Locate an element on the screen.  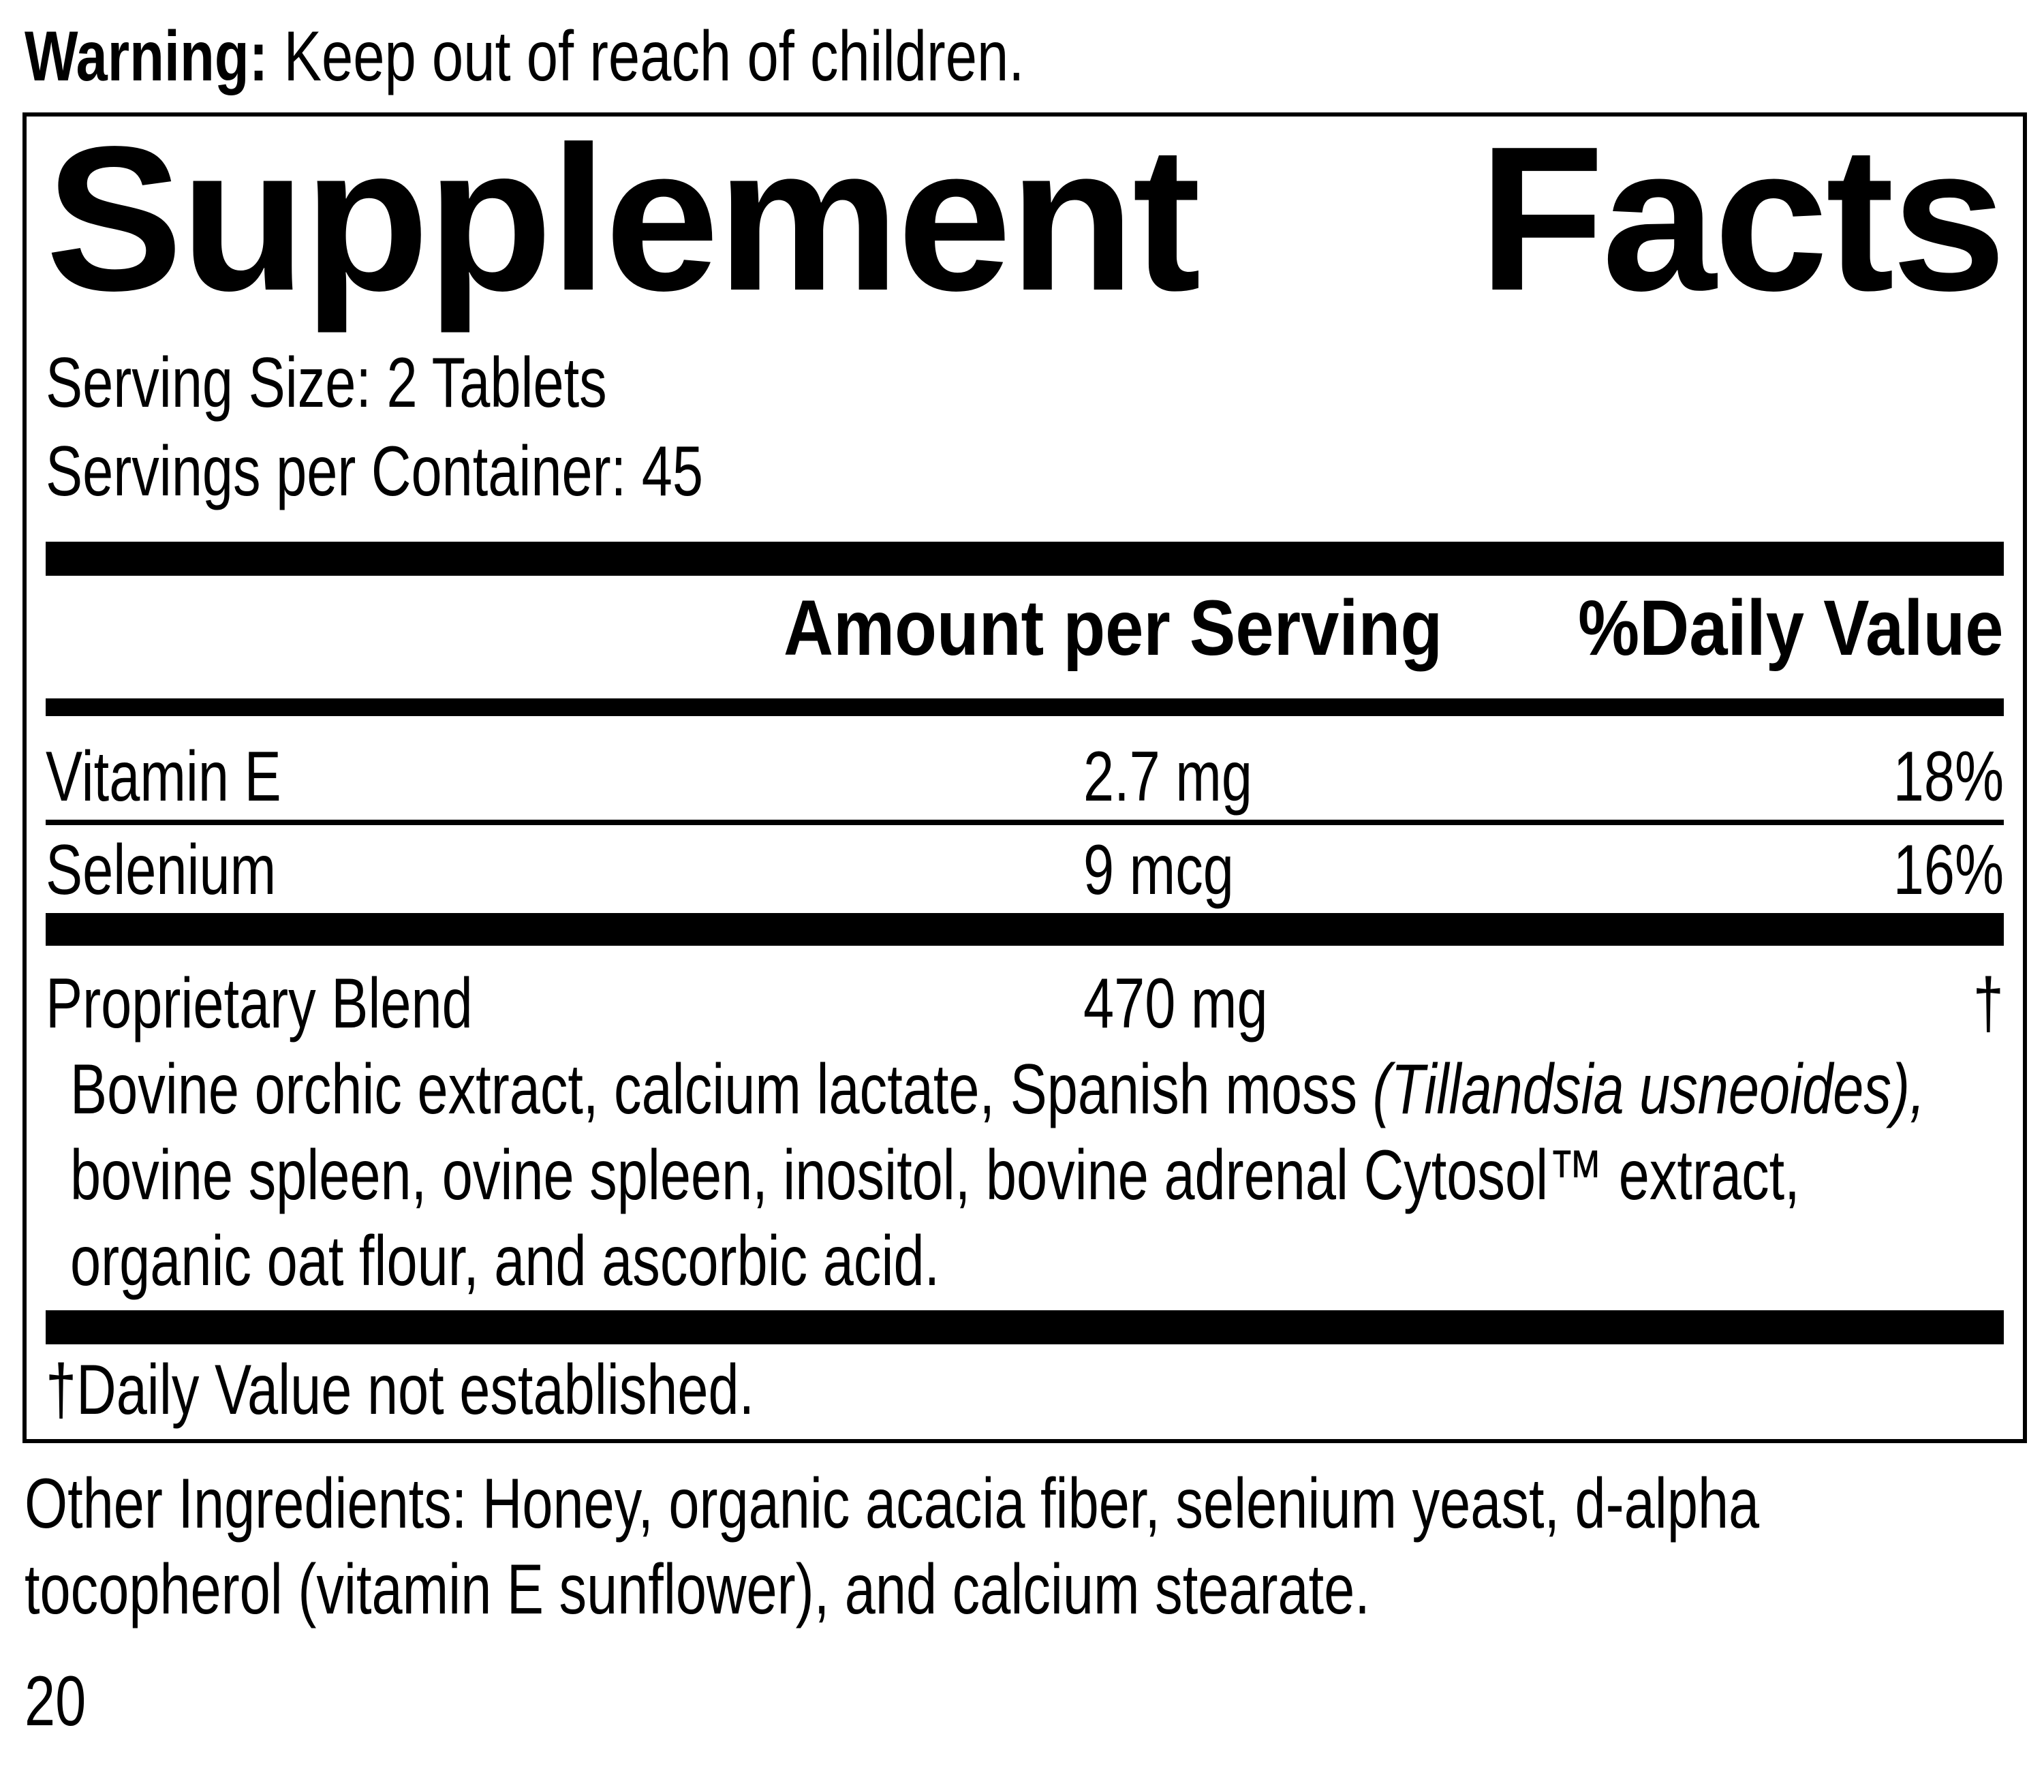
nutrient-daily-value: 16% is located at coordinates (1949, 870).